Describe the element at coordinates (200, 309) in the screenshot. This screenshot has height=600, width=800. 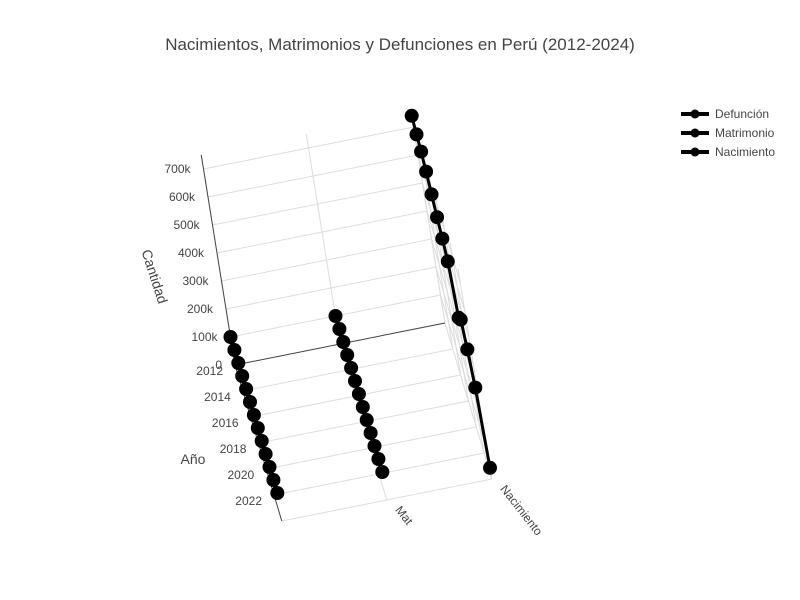
I see `z-tick-label: 200k` at that location.